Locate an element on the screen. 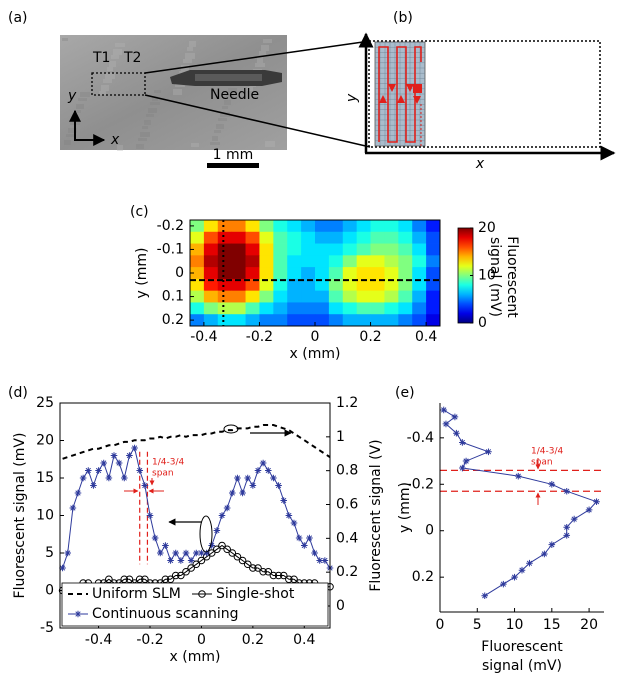 This screenshot has width=624, height=700. y-tick-label: -0.1 is located at coordinates (170, 249).